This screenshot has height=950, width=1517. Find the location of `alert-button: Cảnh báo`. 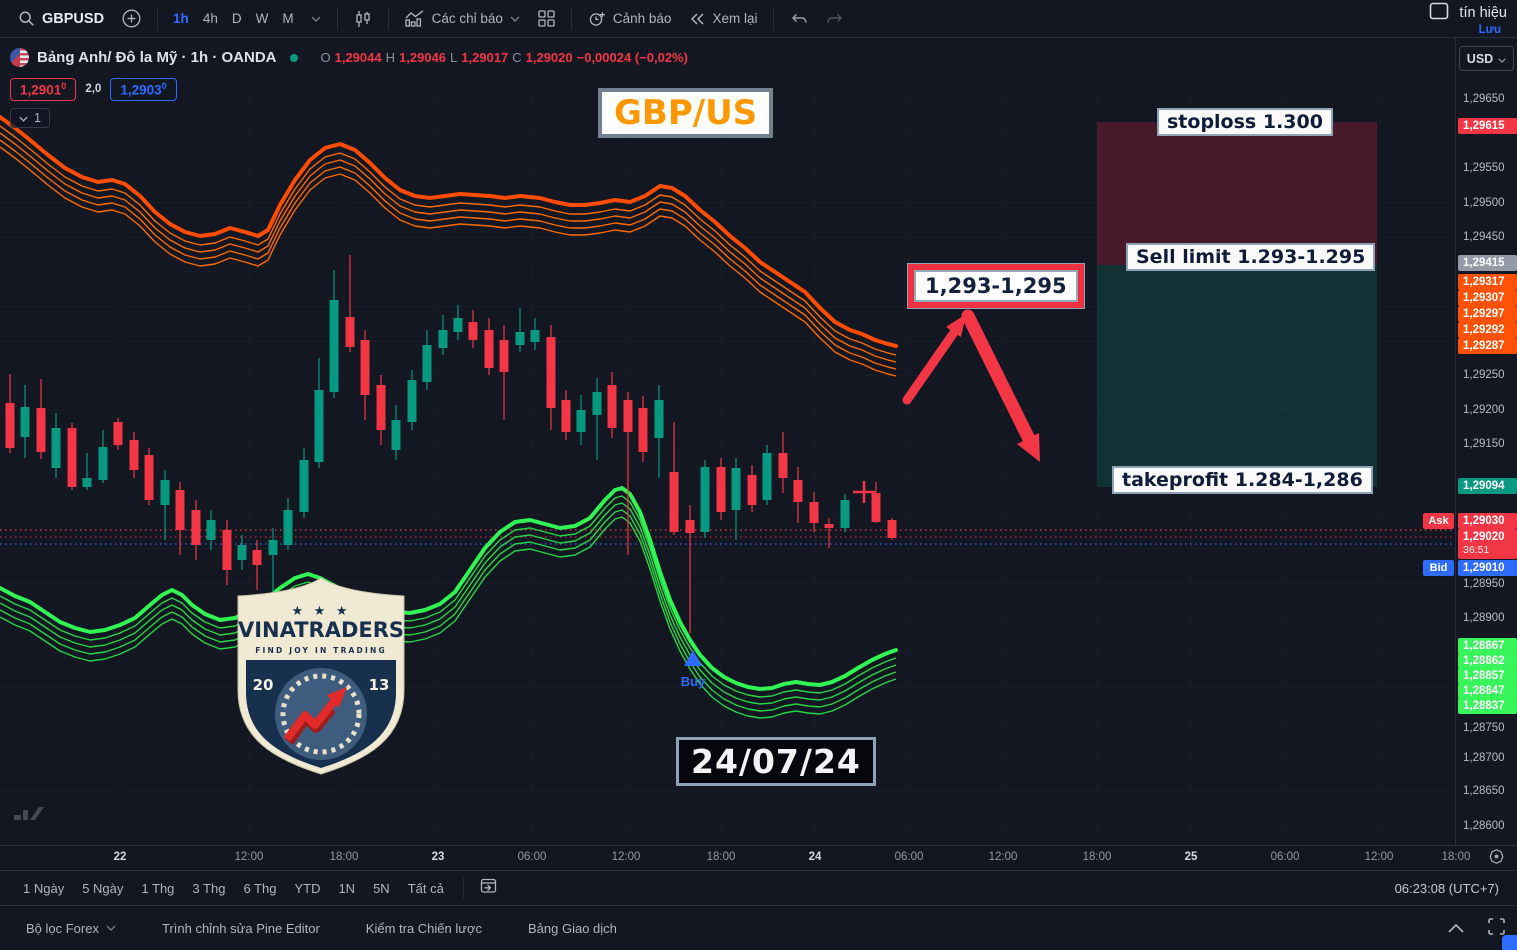

alert-button: Cảnh báo is located at coordinates (630, 19).